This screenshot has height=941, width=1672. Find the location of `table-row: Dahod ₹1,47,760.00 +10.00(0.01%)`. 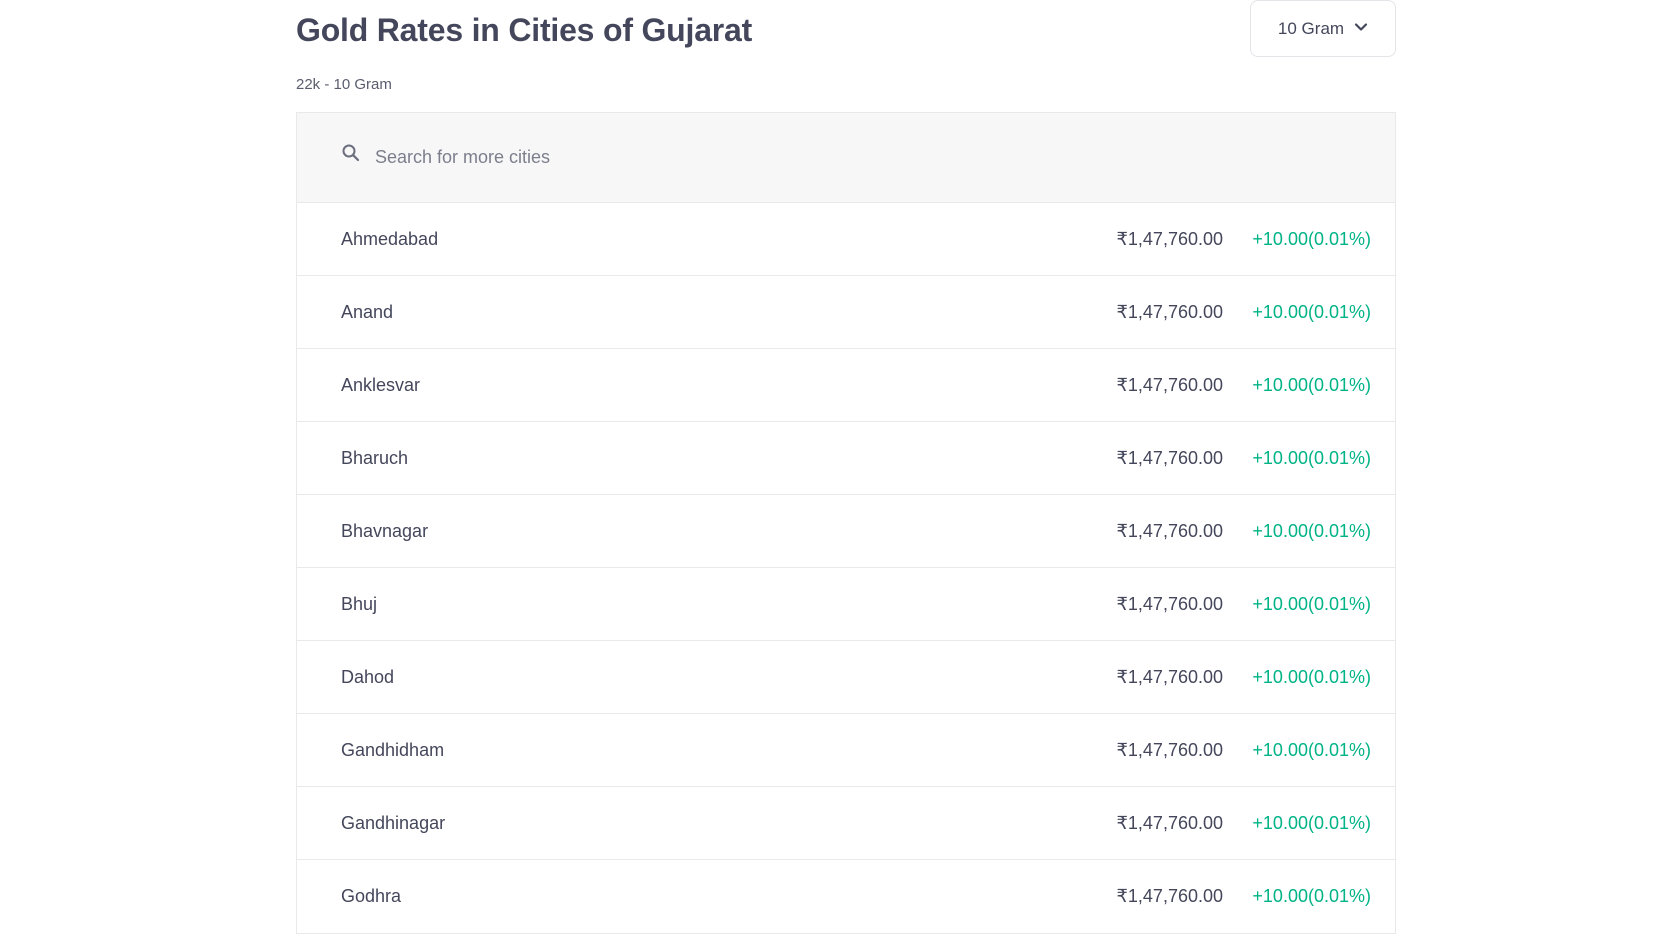

table-row: Dahod ₹1,47,760.00 +10.00(0.01%) is located at coordinates (846, 677).